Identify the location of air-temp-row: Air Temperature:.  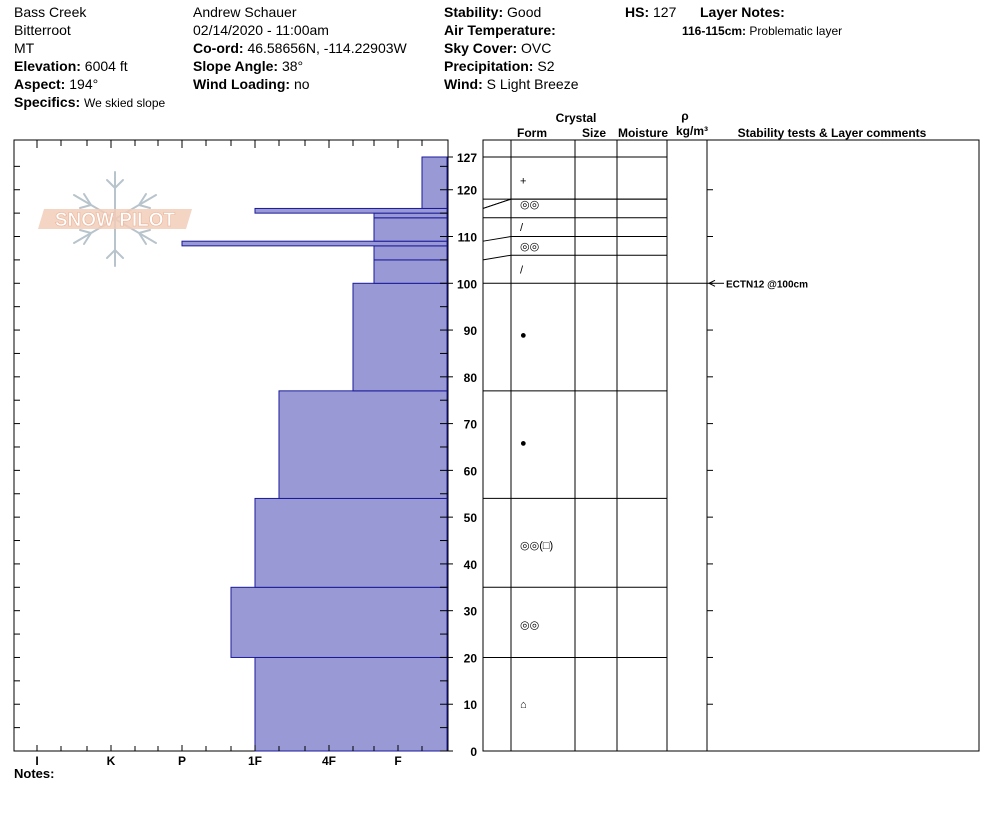
(500, 30).